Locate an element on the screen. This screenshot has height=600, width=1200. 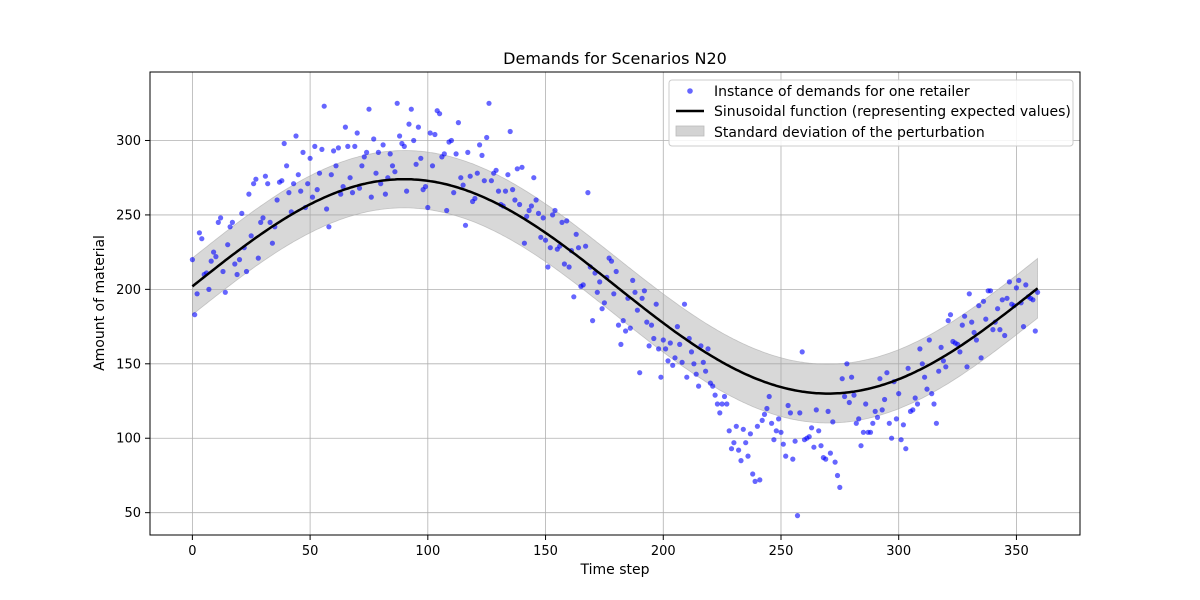
y-tick-label: 50 is located at coordinates (132, 513).